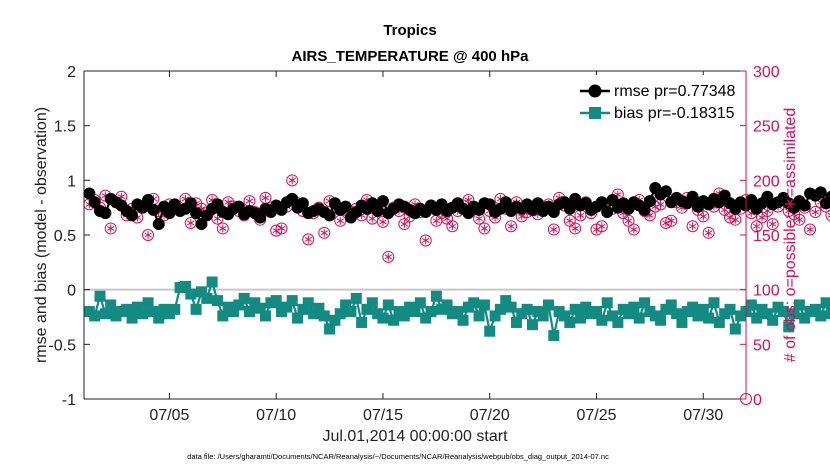 The height and width of the screenshot is (470, 830). Describe the element at coordinates (65, 236) in the screenshot. I see `left-tick-label: 0.5` at that location.